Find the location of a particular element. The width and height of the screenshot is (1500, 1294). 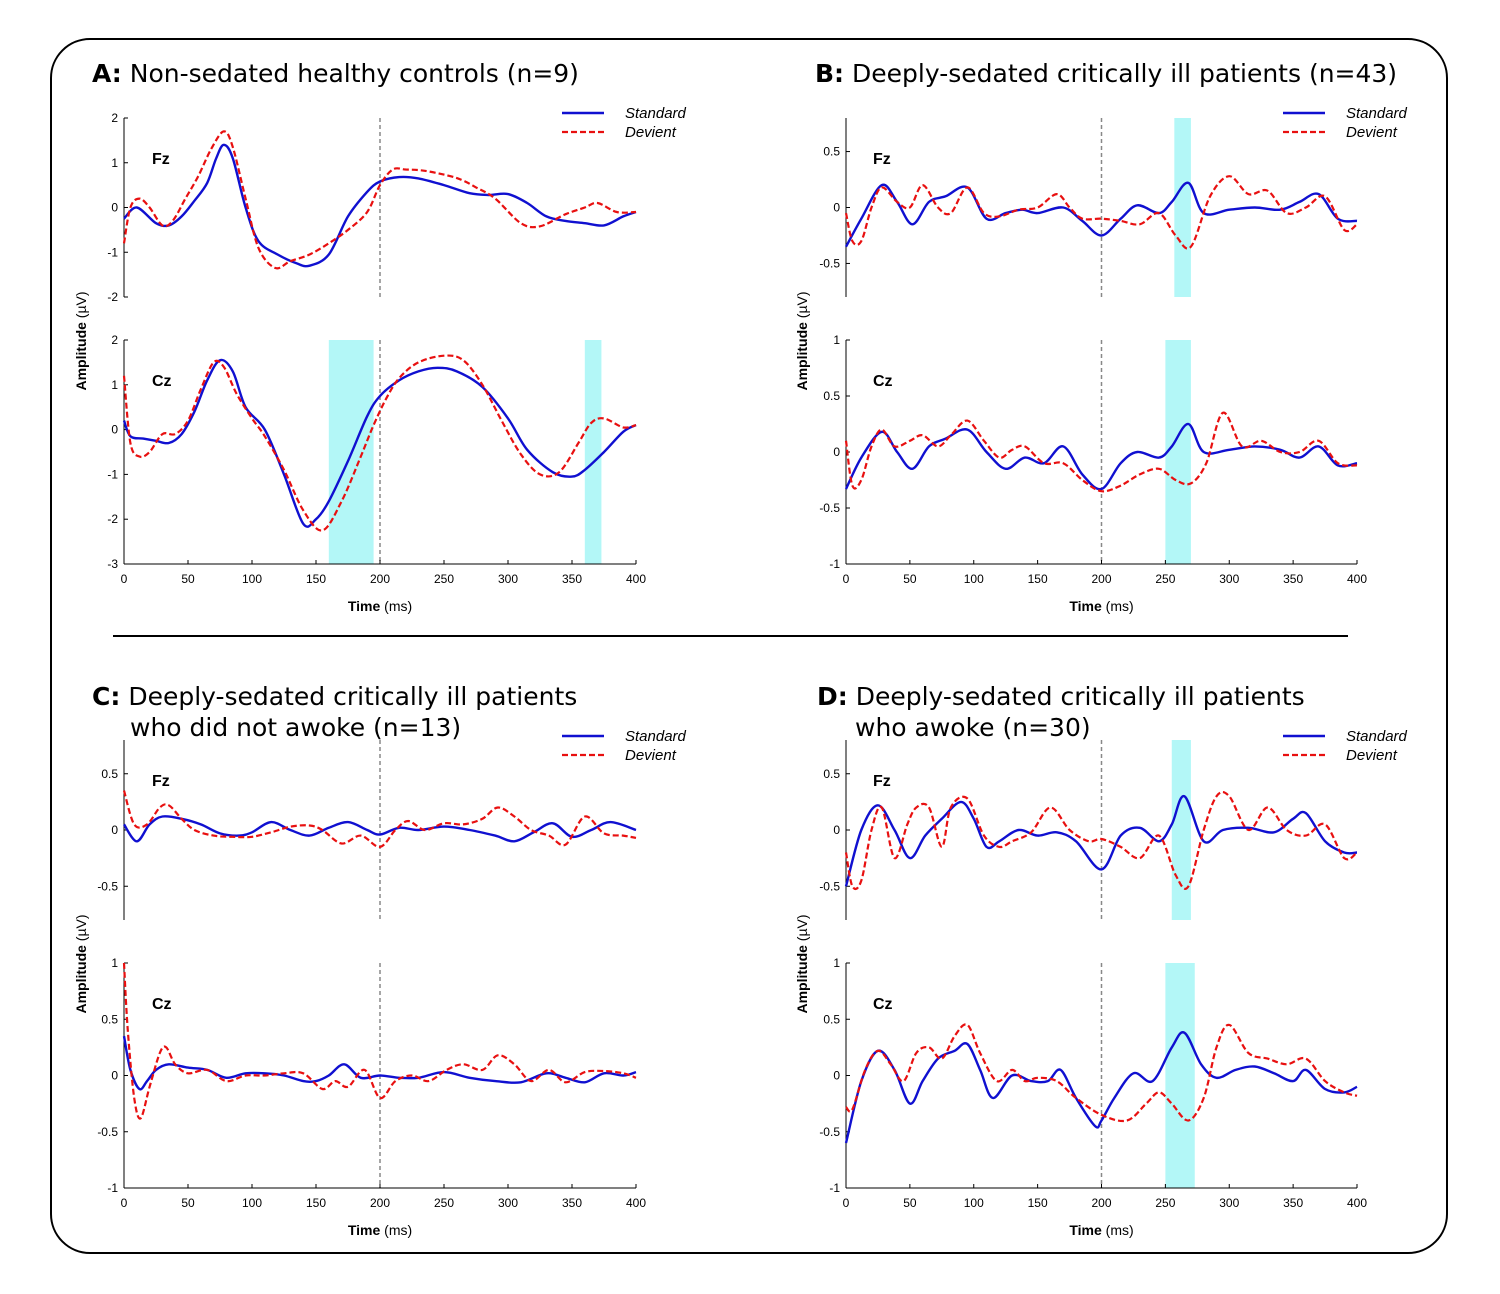

panel-divider is located at coordinates (730, 636).